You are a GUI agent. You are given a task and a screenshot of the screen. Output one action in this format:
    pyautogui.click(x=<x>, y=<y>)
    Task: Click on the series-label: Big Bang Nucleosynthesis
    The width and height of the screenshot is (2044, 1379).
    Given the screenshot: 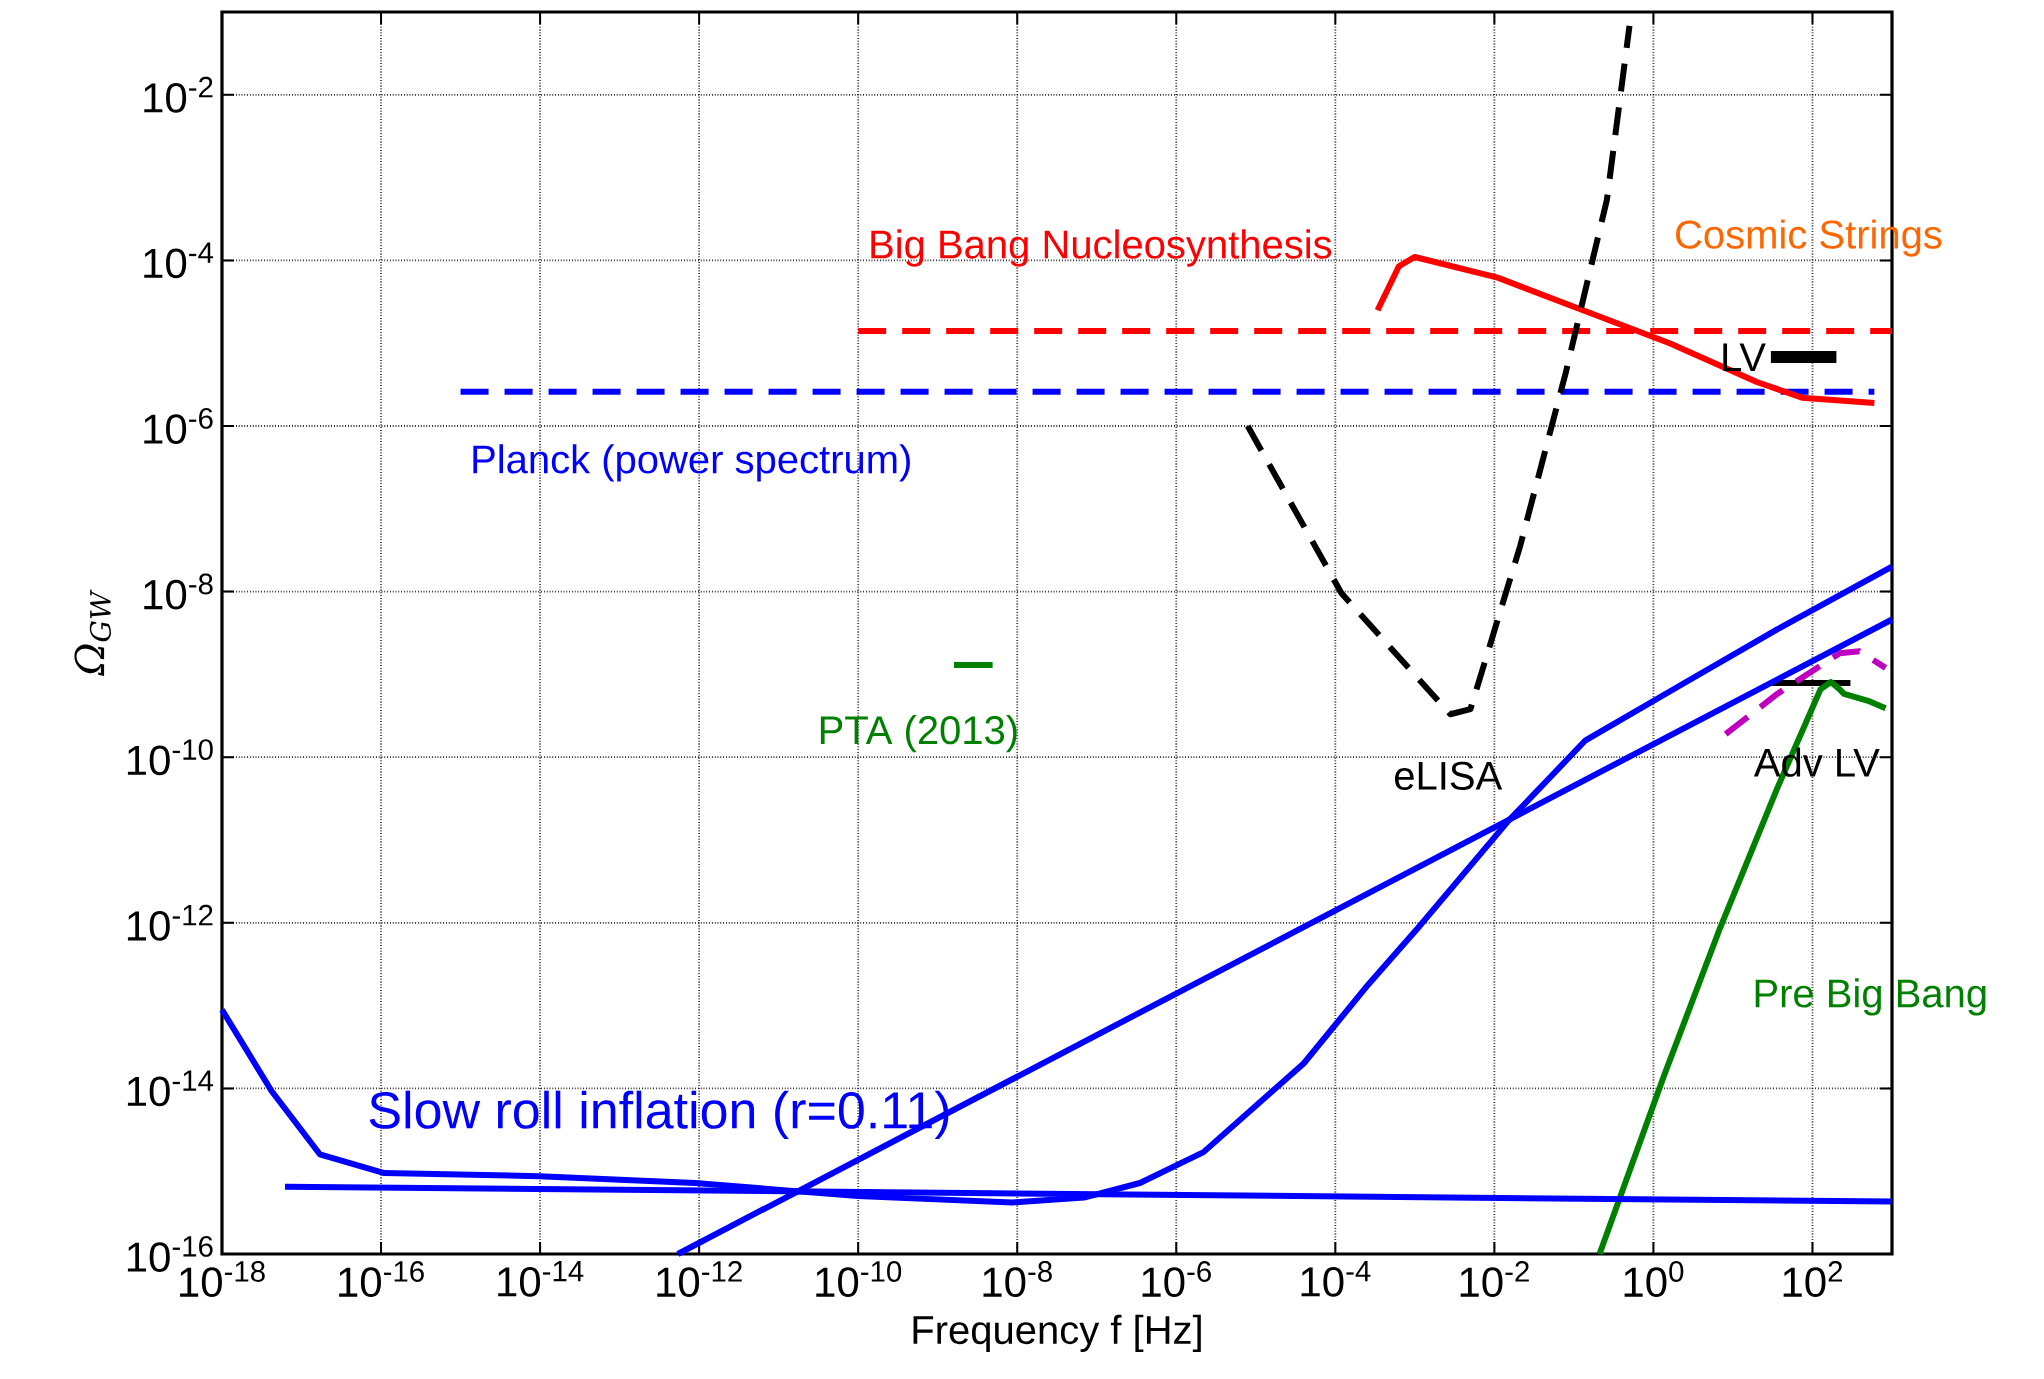 What is the action you would take?
    pyautogui.click(x=1101, y=248)
    